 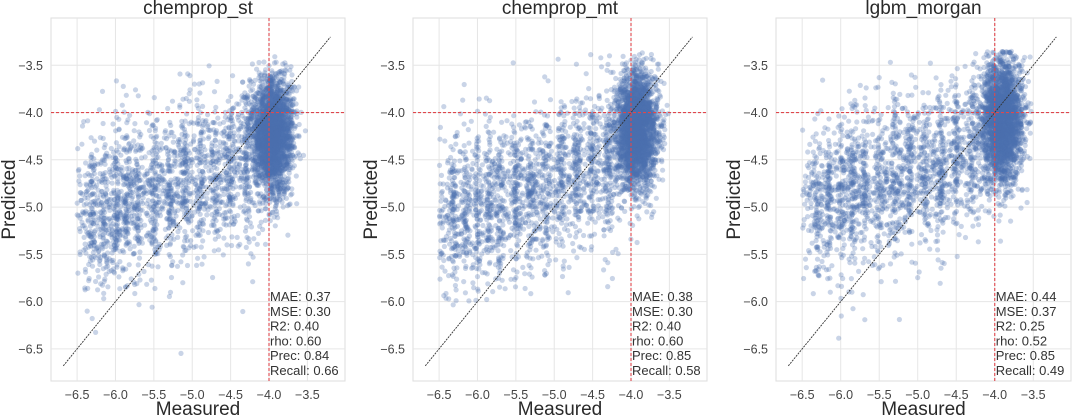 I want to click on x-tick-label: −6.0, so click(x=115, y=395).